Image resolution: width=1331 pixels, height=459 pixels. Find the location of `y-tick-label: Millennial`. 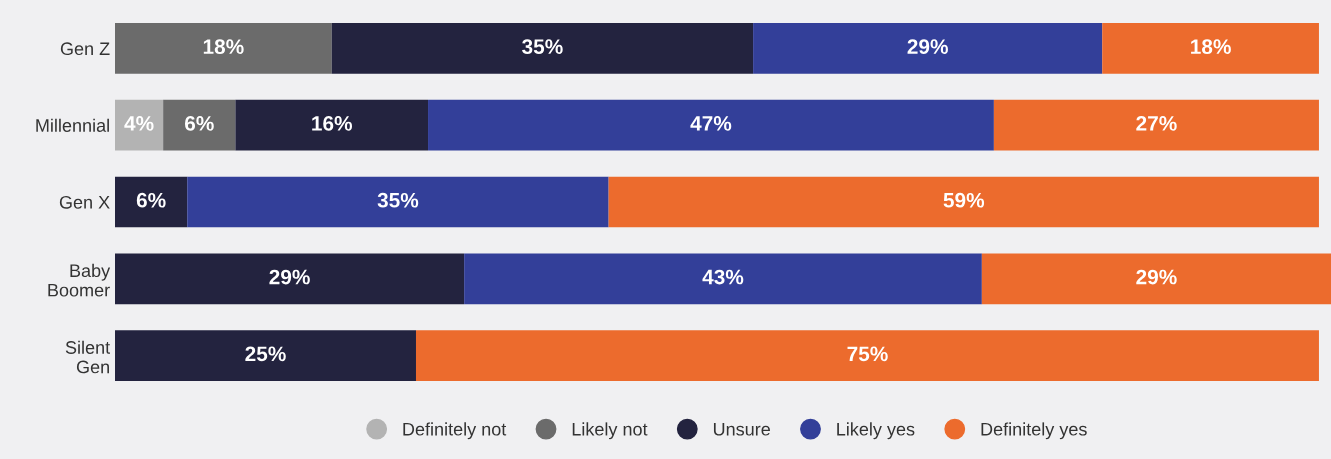

y-tick-label: Millennial is located at coordinates (72, 125).